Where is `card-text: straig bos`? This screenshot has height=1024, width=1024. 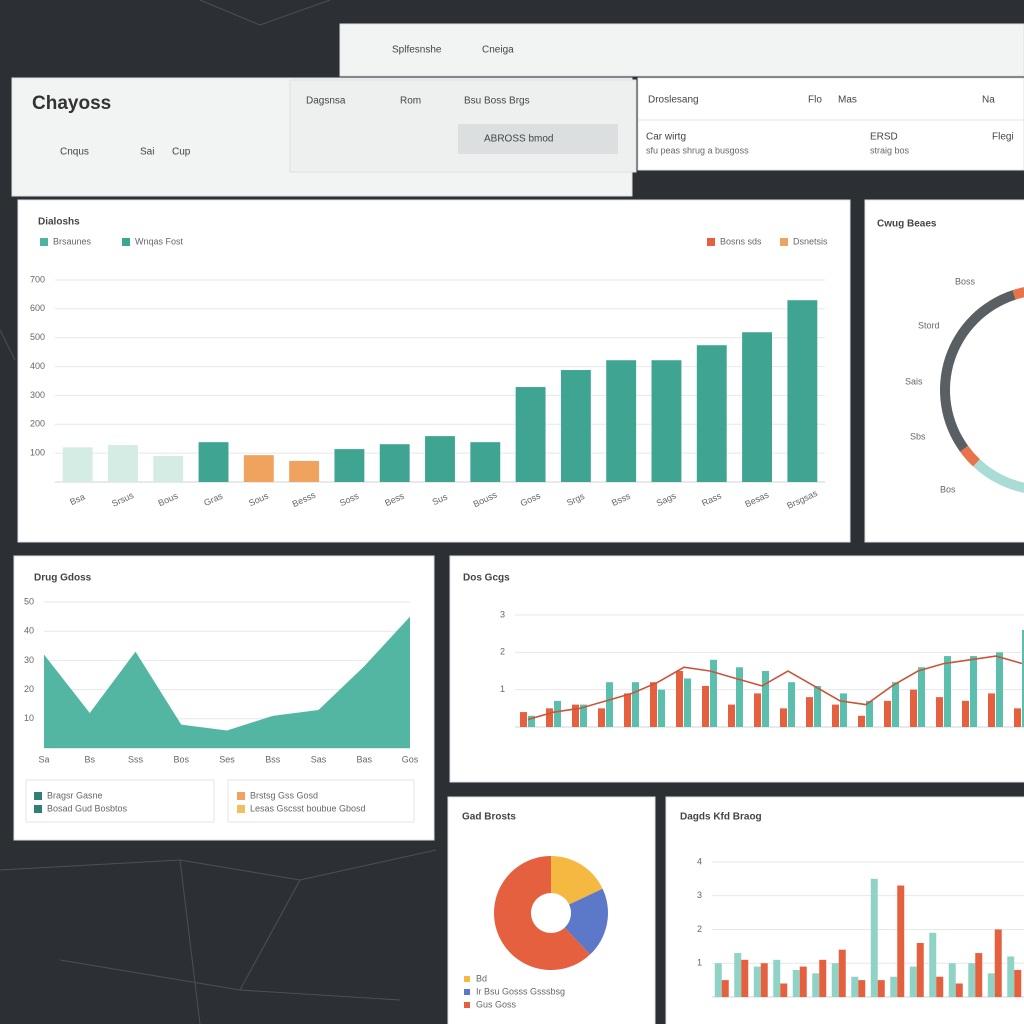
card-text: straig bos is located at coordinates (890, 150).